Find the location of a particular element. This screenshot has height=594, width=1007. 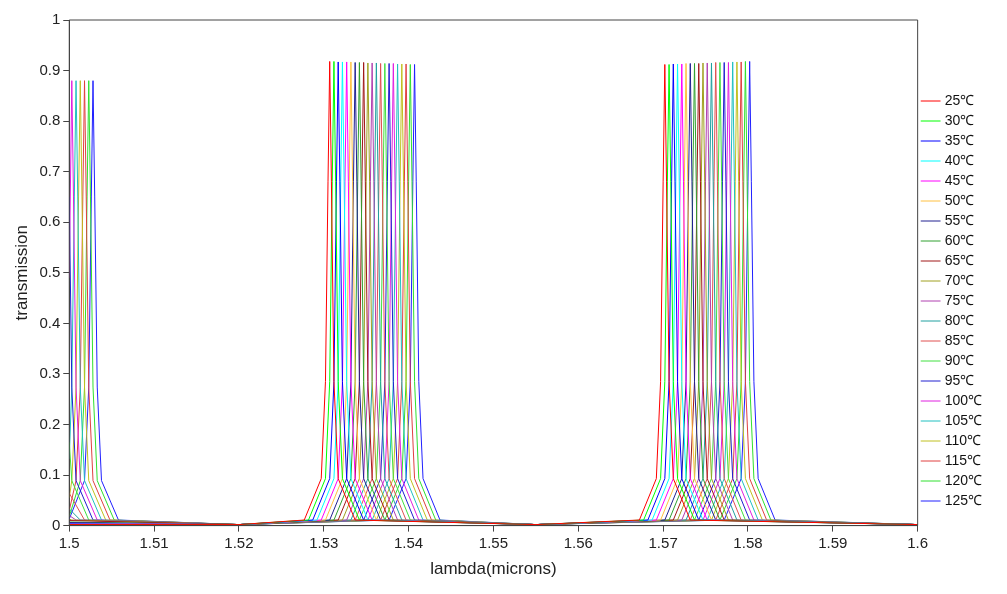

y-tick-label: 0.2 is located at coordinates (50, 423).